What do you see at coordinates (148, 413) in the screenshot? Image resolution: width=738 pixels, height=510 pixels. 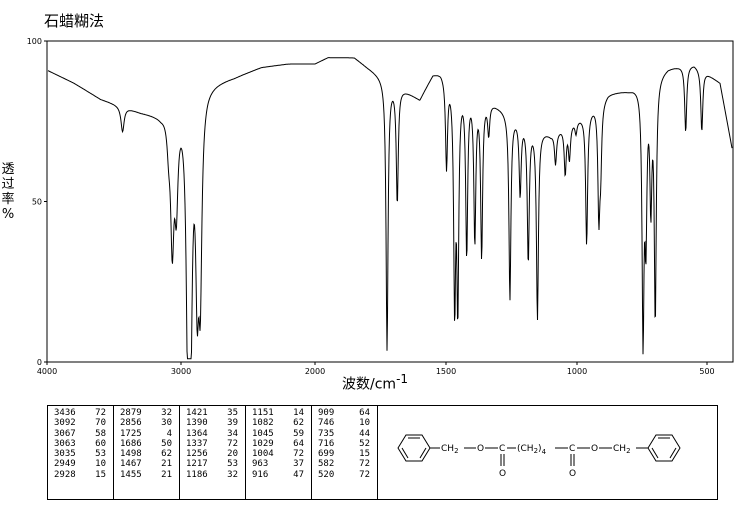 I see `peak-row: 2879 32` at bounding box center [148, 413].